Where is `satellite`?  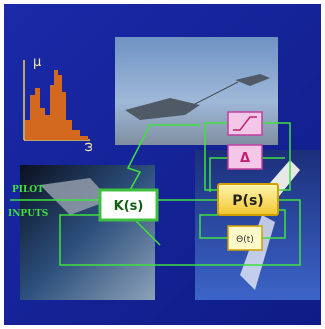
satellite is located at coordinates (75, 196).